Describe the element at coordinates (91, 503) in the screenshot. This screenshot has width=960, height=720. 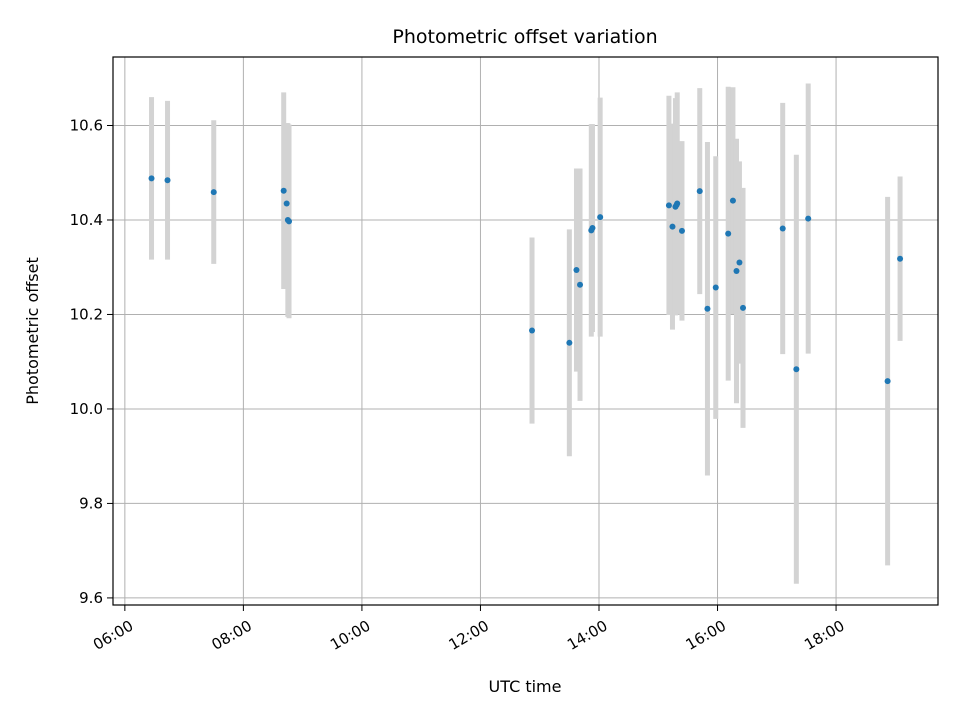
I see `y-tick-label: 9.8` at that location.